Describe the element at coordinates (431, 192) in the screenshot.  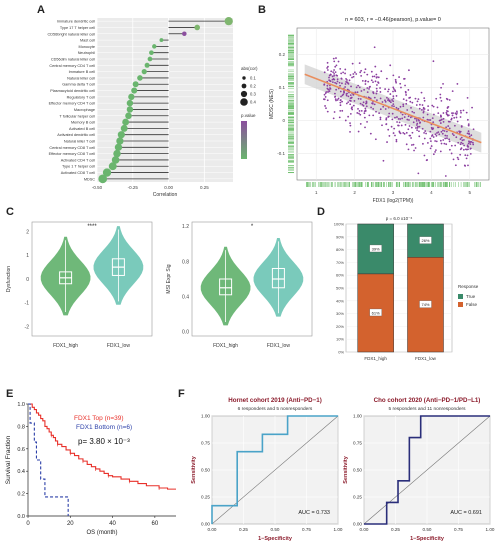
I see `x-tick-label: 4` at that location.